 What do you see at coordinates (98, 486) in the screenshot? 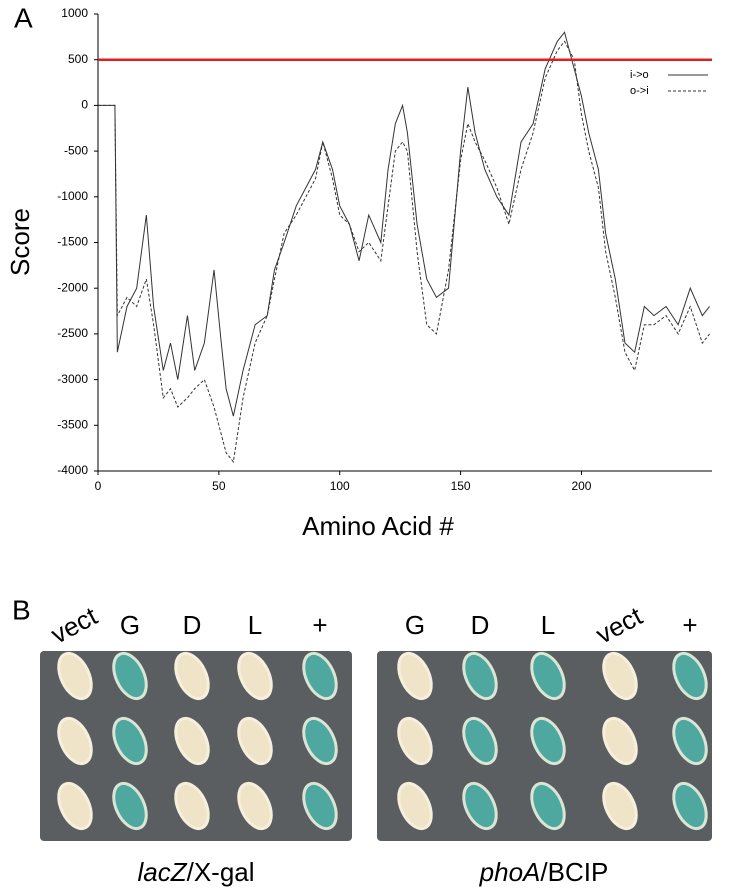
I see `x-tick-label: 0` at bounding box center [98, 486].